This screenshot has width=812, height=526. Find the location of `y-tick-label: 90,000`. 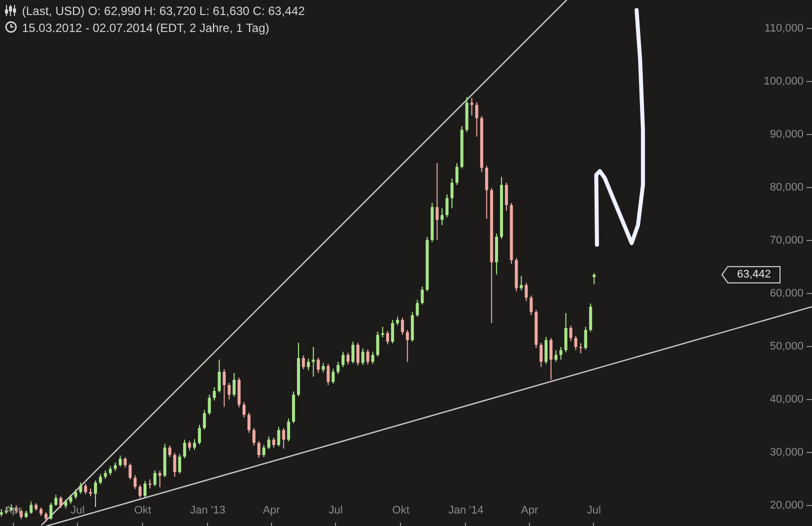

y-tick-label: 90,000 is located at coordinates (787, 134).